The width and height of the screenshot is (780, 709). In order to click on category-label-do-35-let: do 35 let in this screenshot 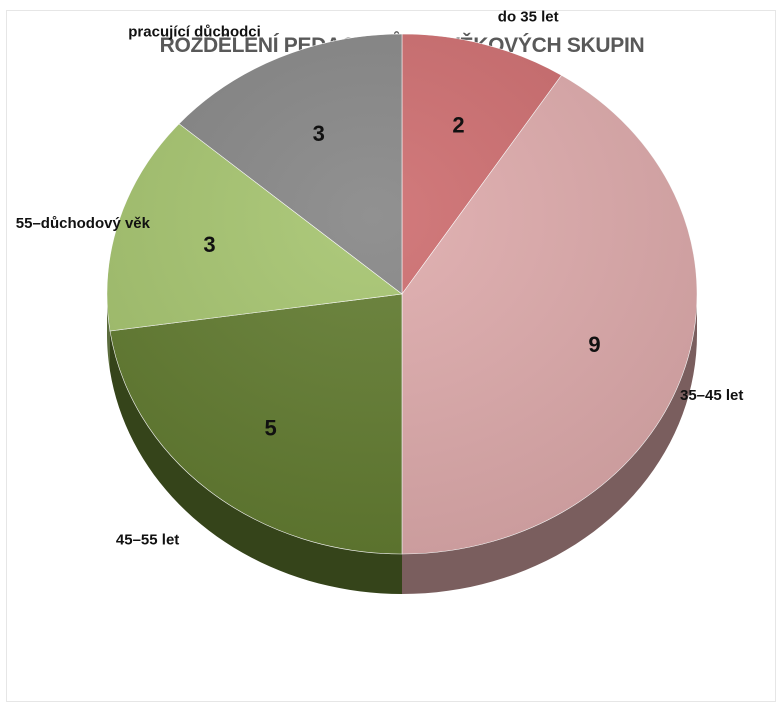, I will do `click(528, 16)`.